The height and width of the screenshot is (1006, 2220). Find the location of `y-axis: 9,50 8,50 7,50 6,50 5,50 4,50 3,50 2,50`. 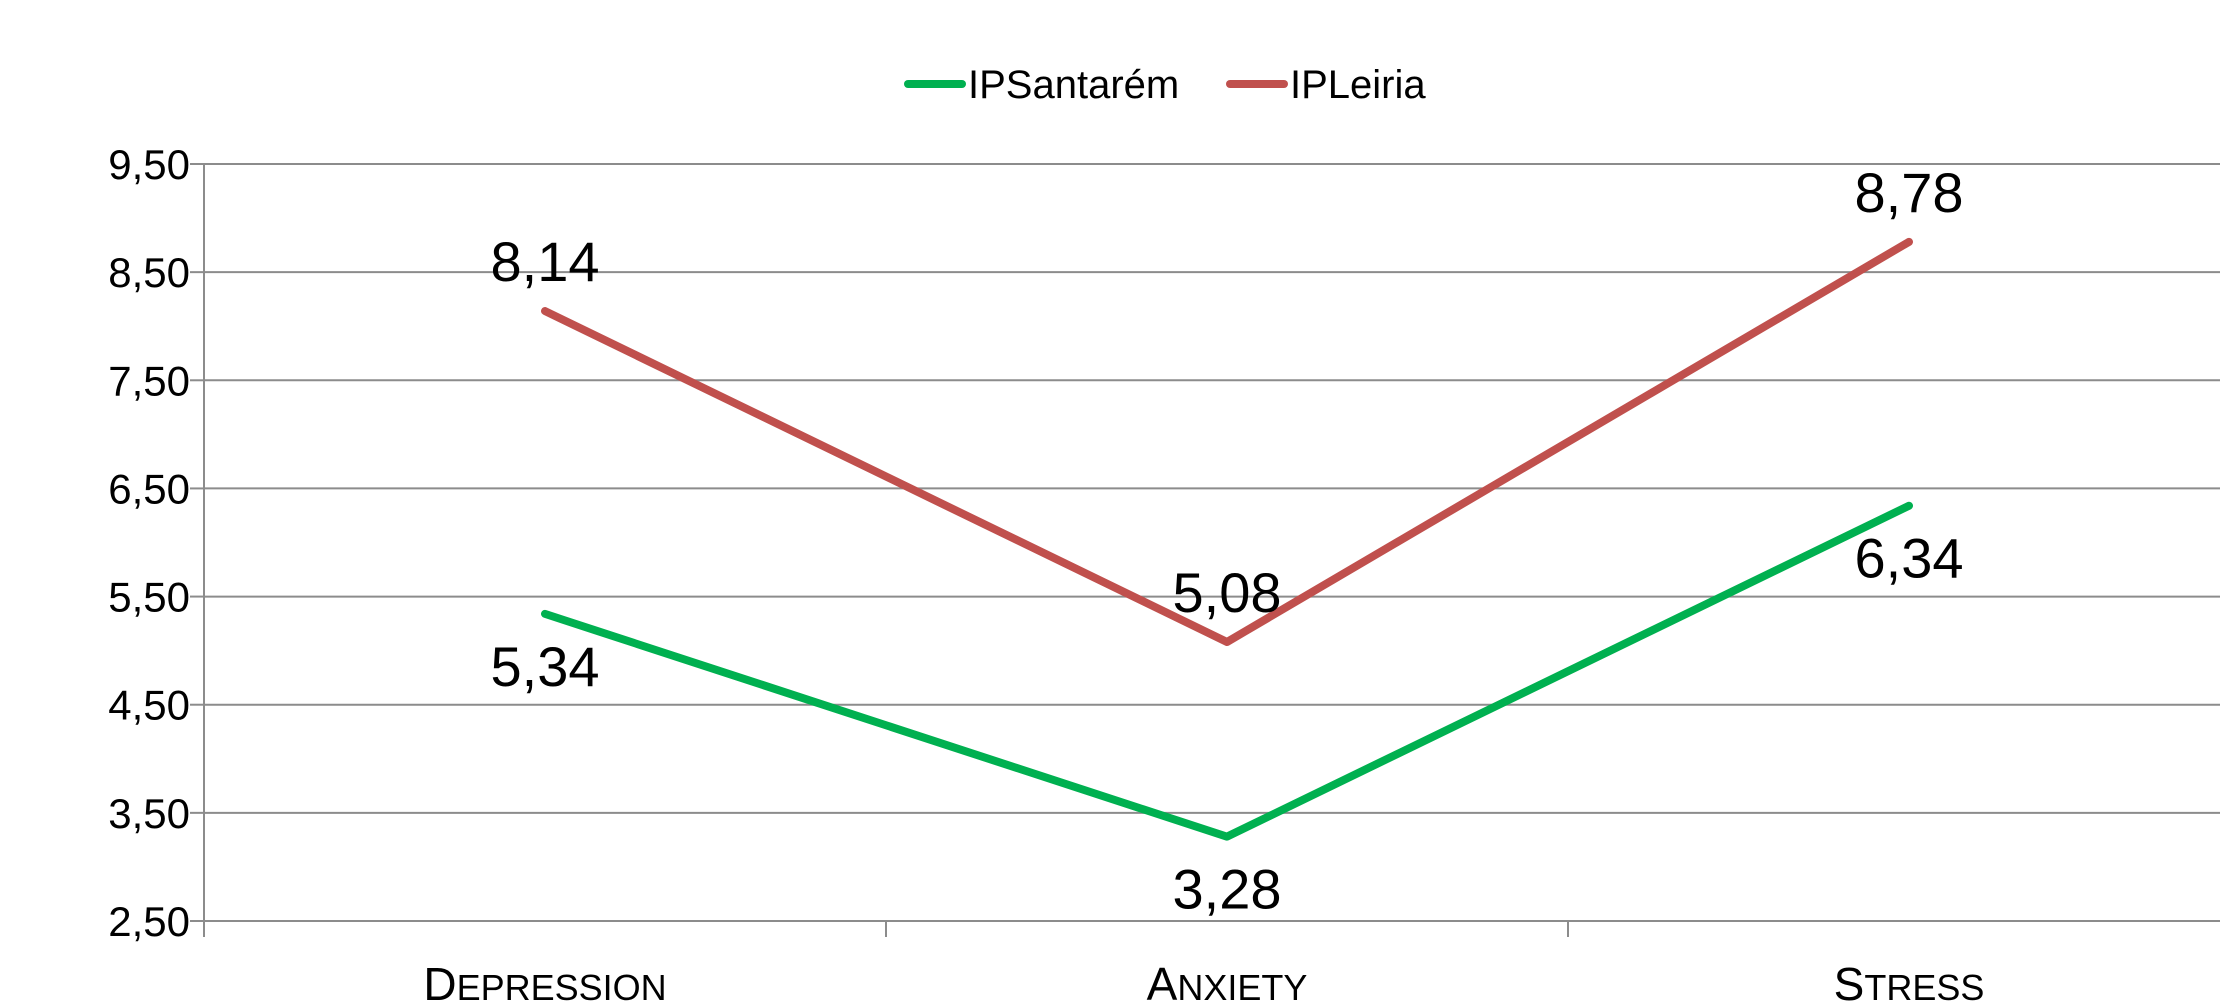

y-axis: 9,50 8,50 7,50 6,50 5,50 4,50 3,50 2,50 is located at coordinates (156, 543).